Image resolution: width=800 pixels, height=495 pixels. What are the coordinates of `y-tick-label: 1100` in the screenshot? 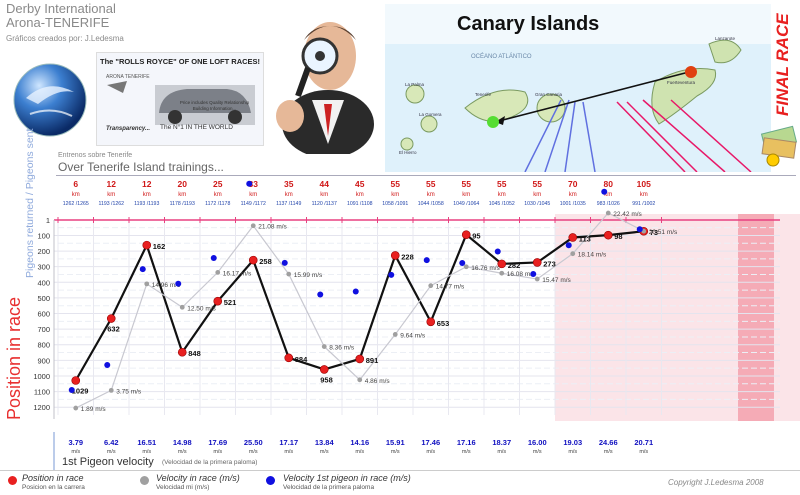 It's located at (42, 392).